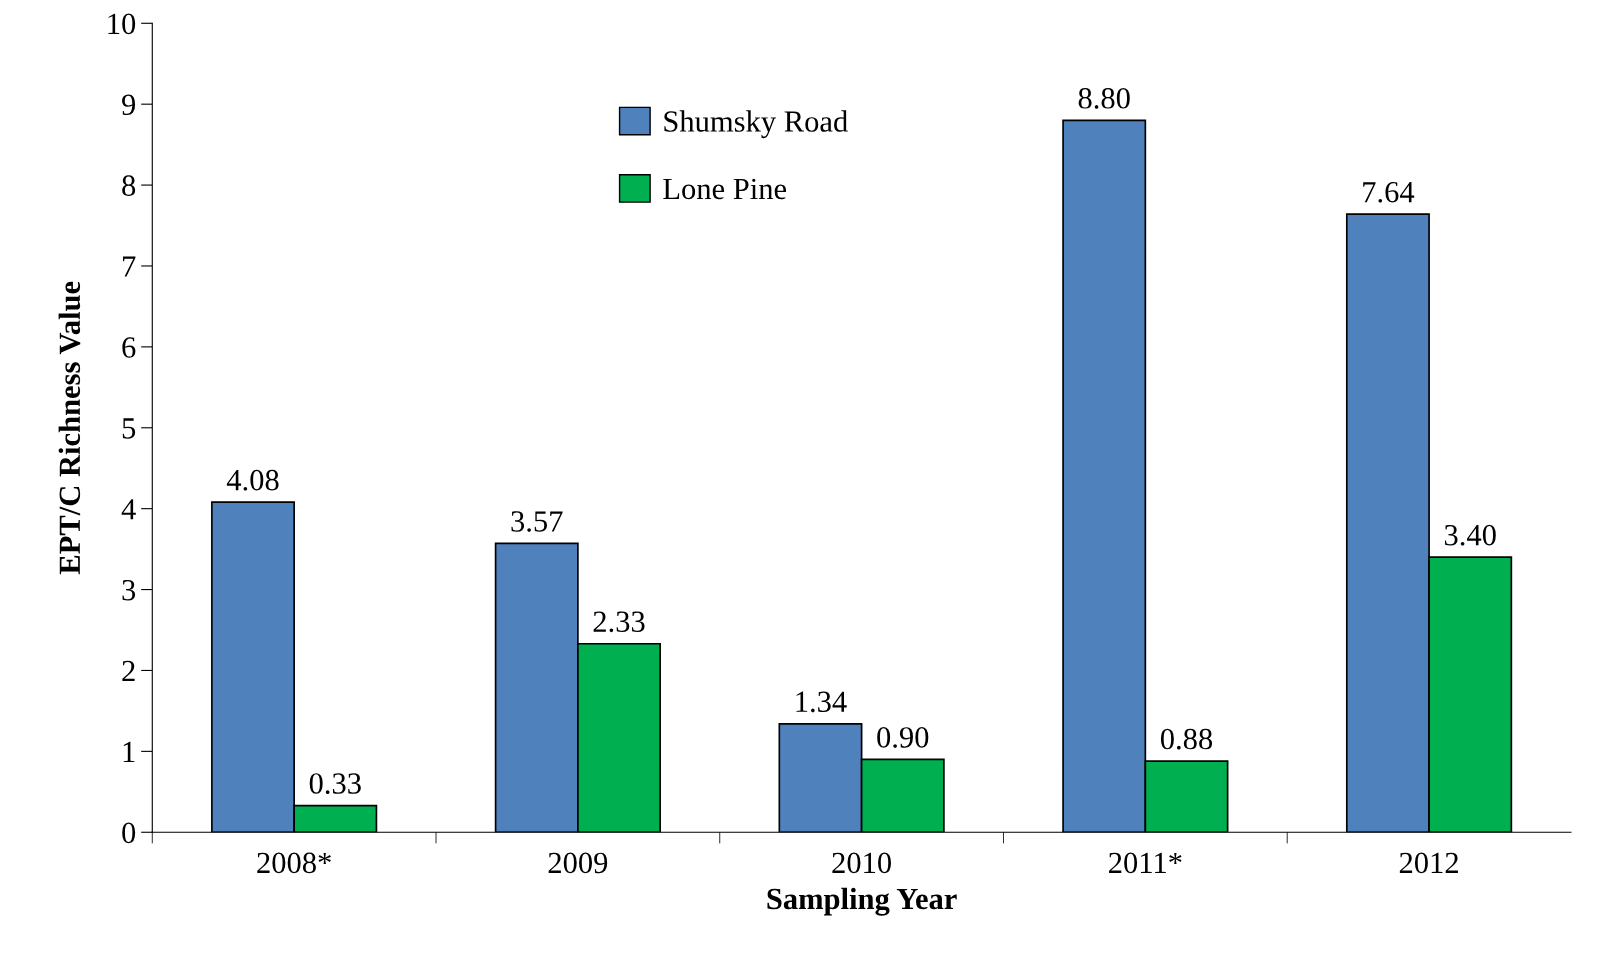 This screenshot has height=970, width=1603. I want to click on y-tick-label: 2, so click(128, 671).